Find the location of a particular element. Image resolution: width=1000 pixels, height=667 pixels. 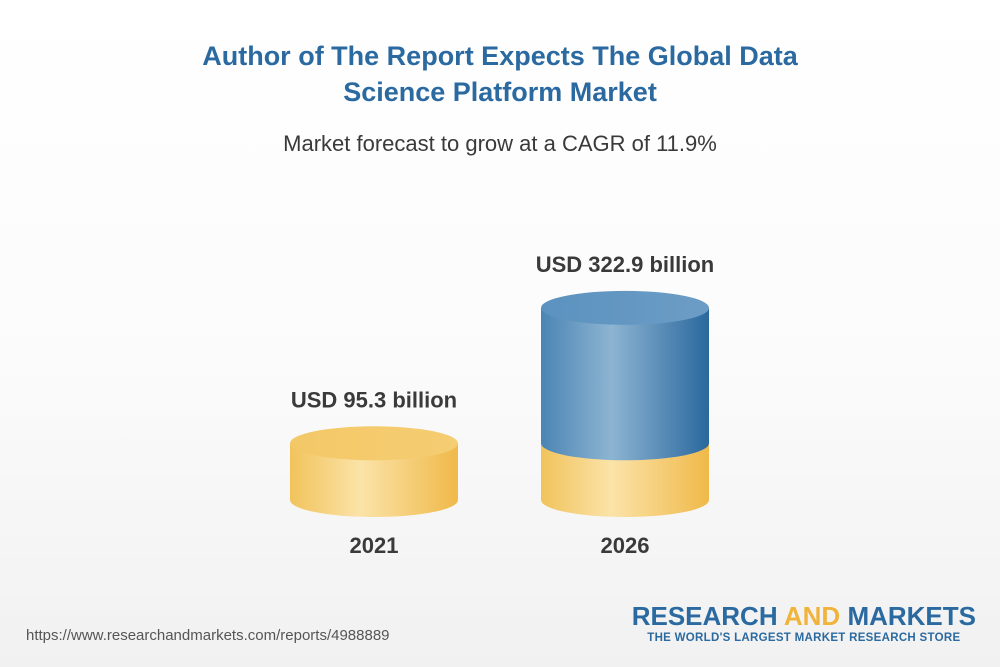

bar-2021-base-top is located at coordinates (374, 443).